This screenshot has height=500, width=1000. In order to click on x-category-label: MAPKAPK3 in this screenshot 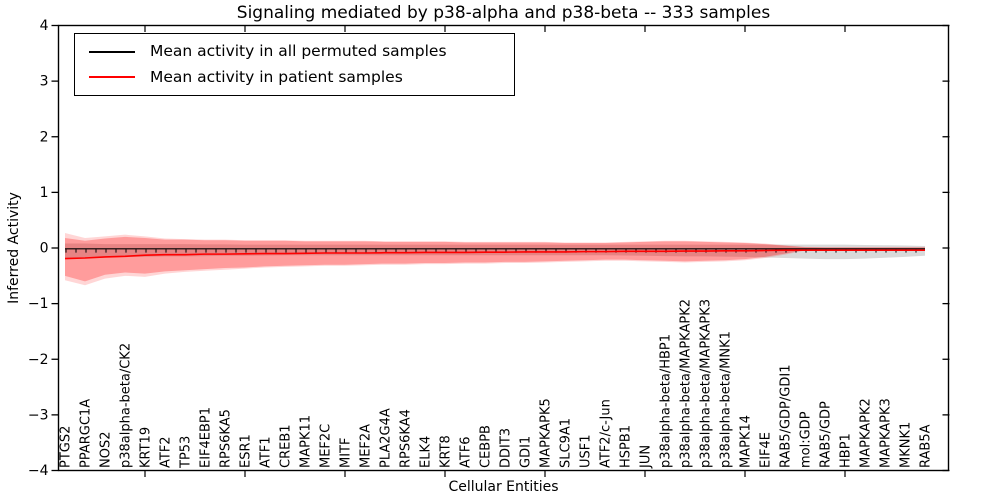, I will do `click(886, 433)`.